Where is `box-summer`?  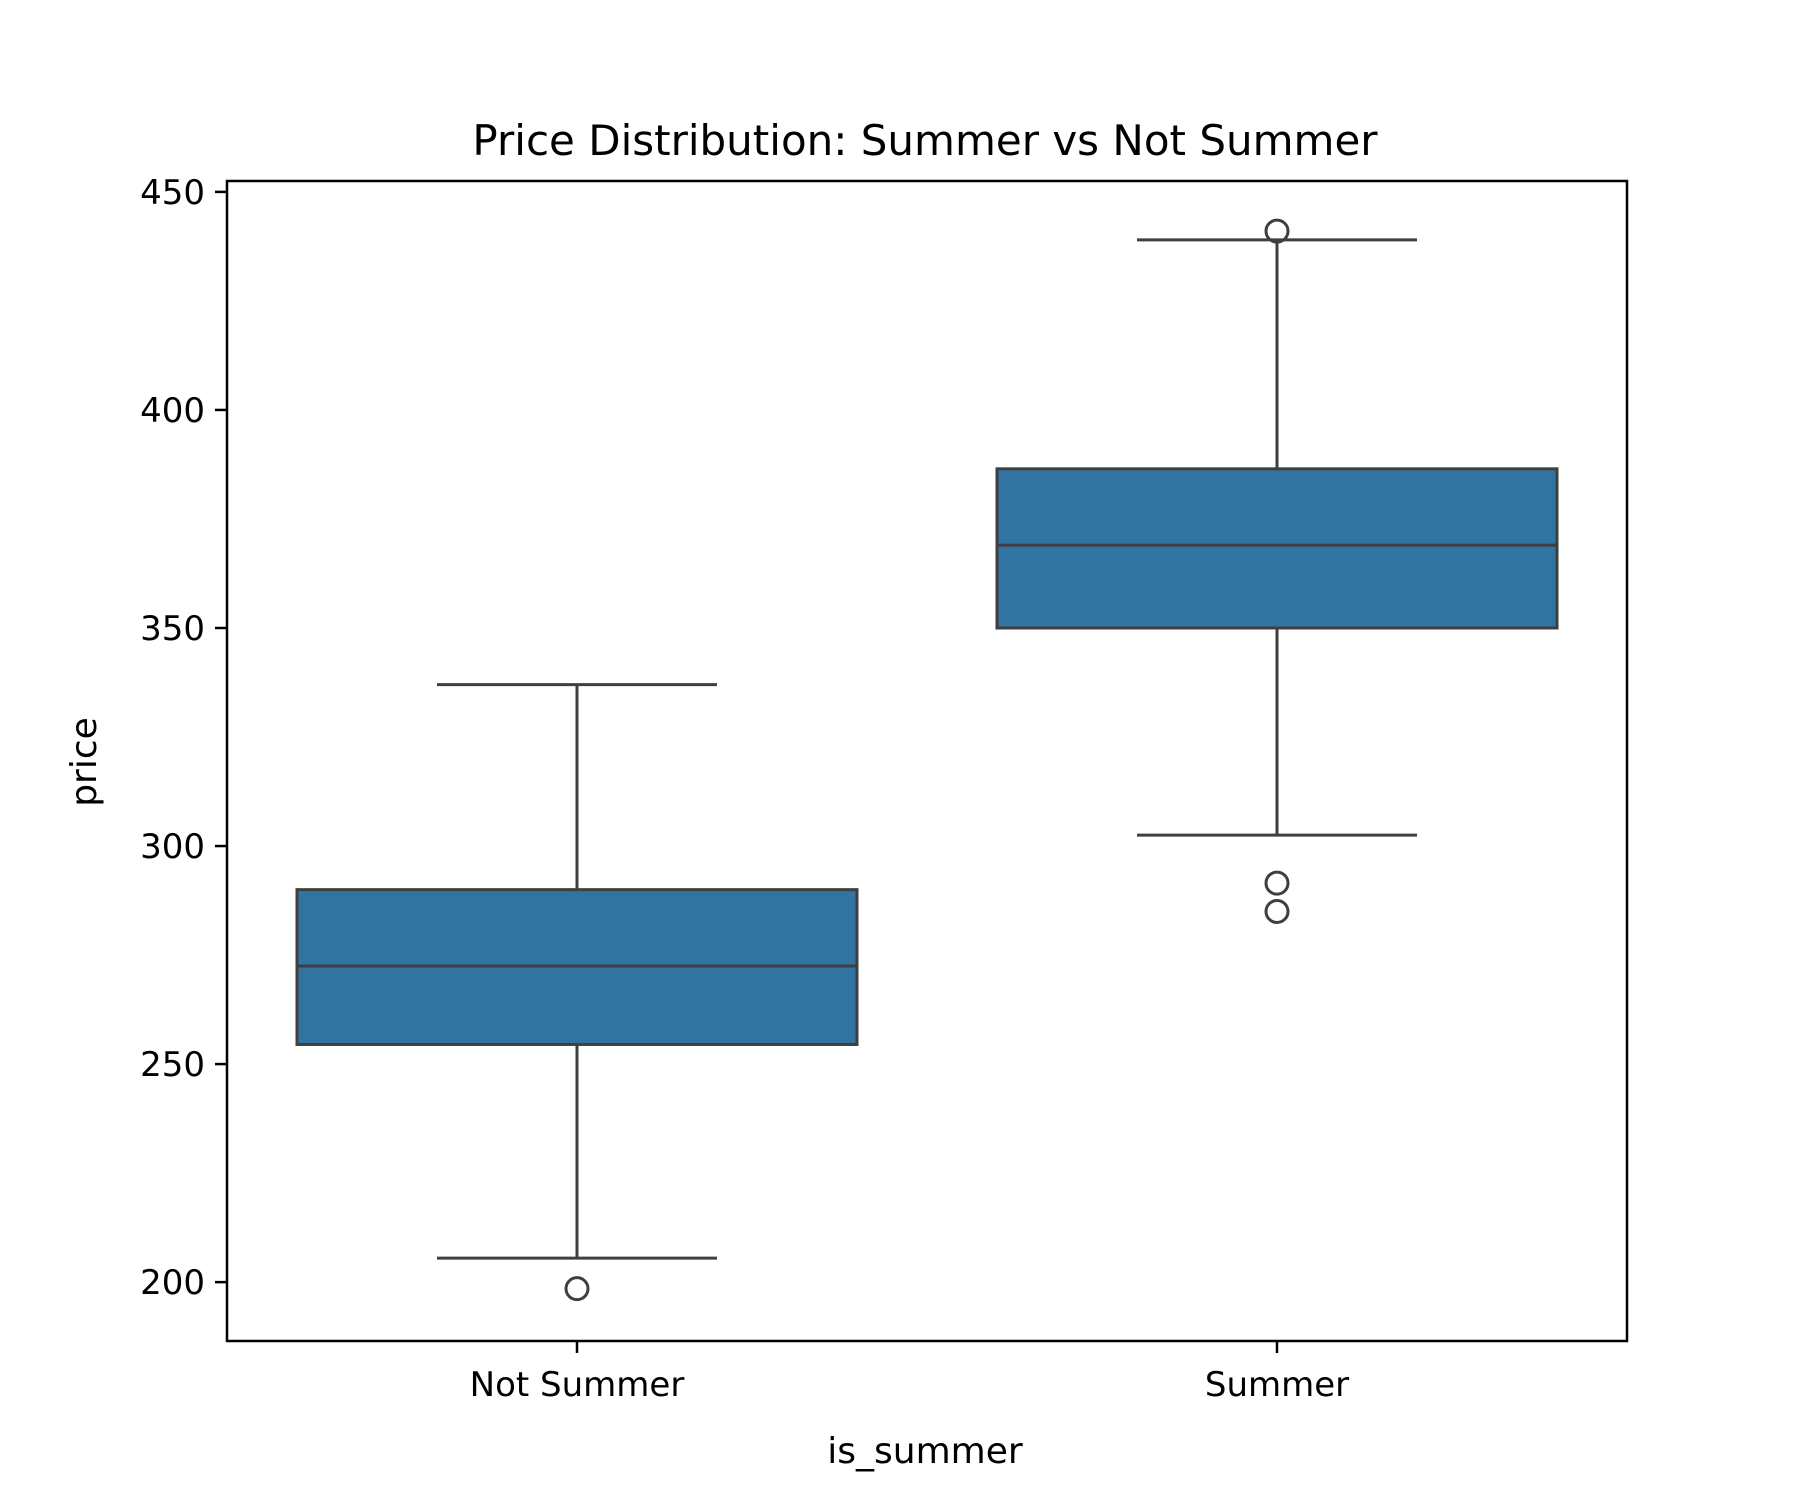 box-summer is located at coordinates (1277, 548).